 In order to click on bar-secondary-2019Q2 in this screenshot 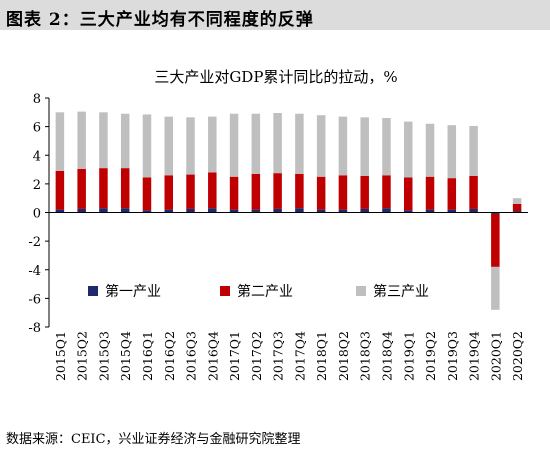, I will do `click(430, 193)`.